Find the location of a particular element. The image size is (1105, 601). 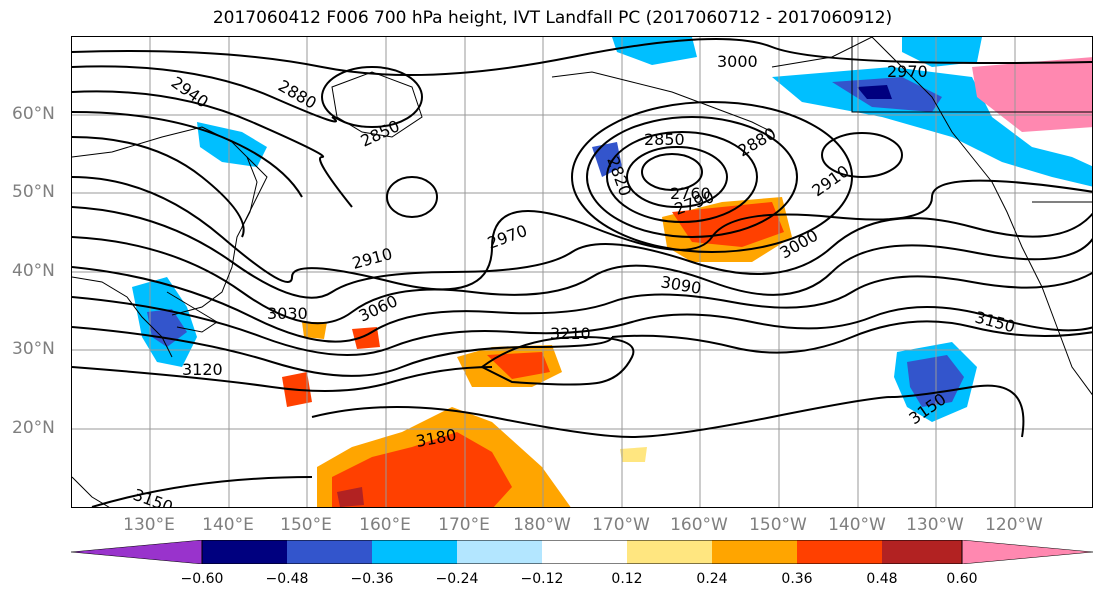

colorbar-tick-3: −0.36 is located at coordinates (372, 579).